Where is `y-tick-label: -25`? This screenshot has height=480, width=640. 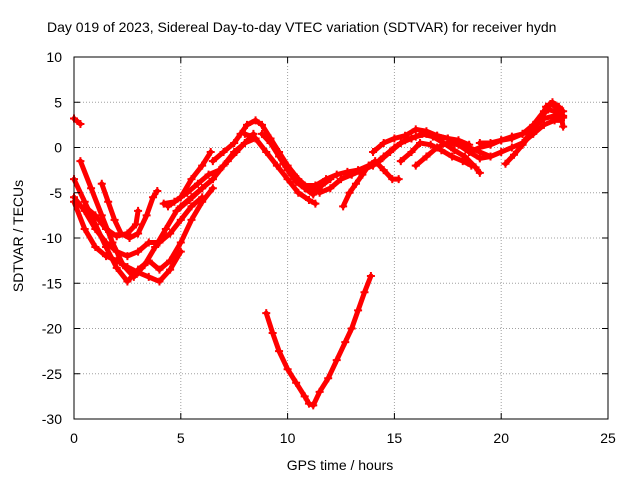
y-tick-label: -25 is located at coordinates (52, 374).